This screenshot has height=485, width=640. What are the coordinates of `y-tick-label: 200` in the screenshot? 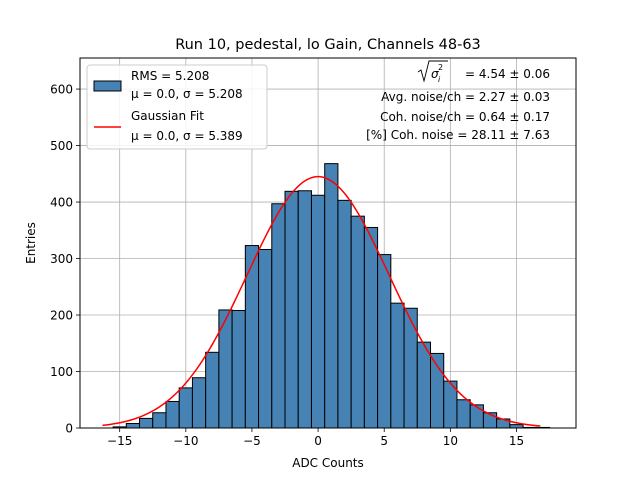 It's located at (61, 316).